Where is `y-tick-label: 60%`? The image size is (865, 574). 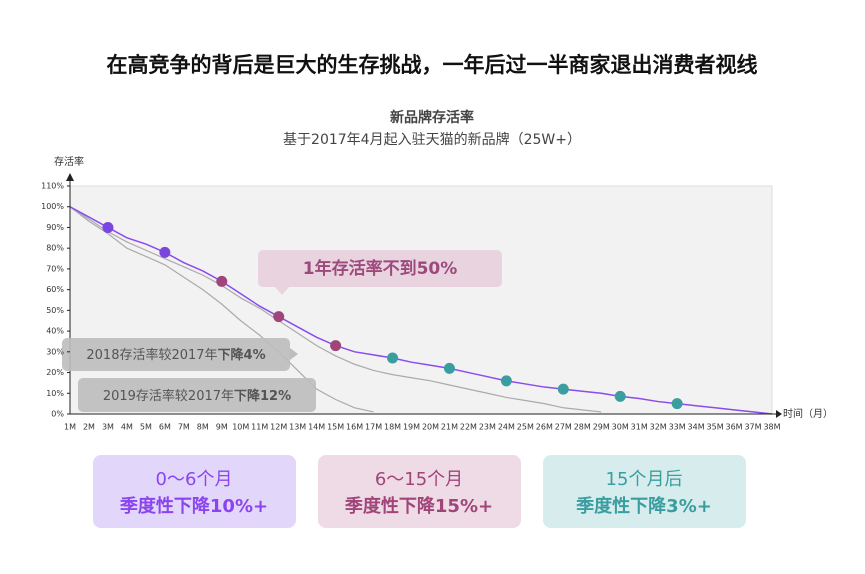
y-tick-label: 60% is located at coordinates (55, 289).